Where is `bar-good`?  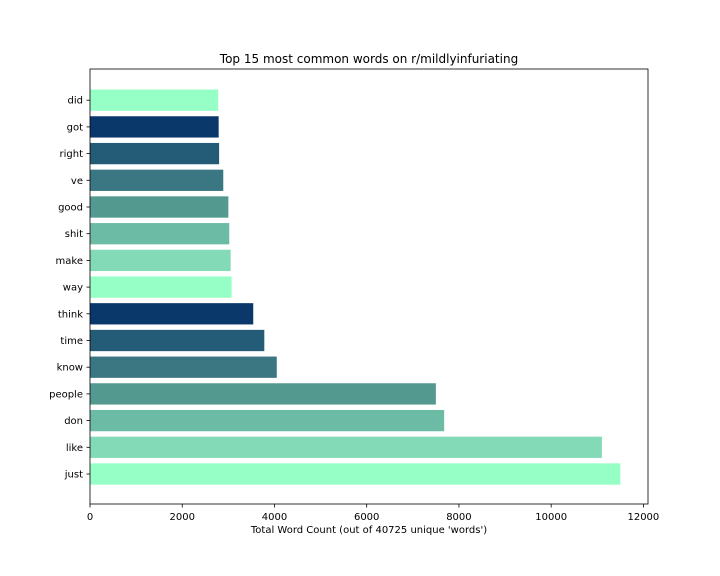
bar-good is located at coordinates (159, 207).